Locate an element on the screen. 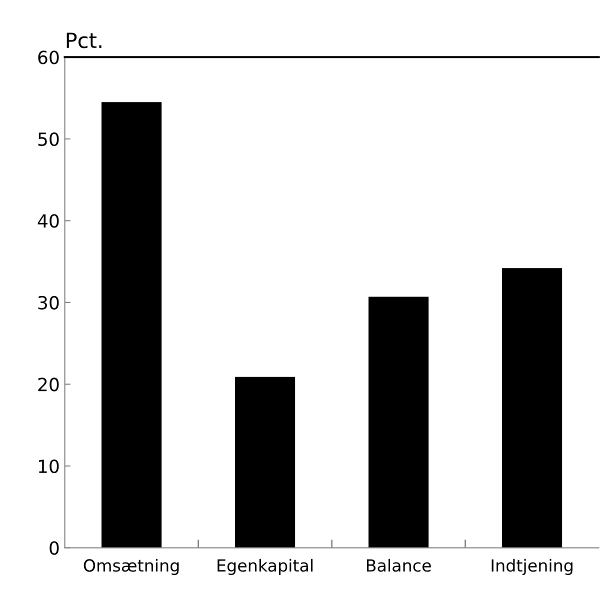  y-tick-label: 40 is located at coordinates (48, 221).